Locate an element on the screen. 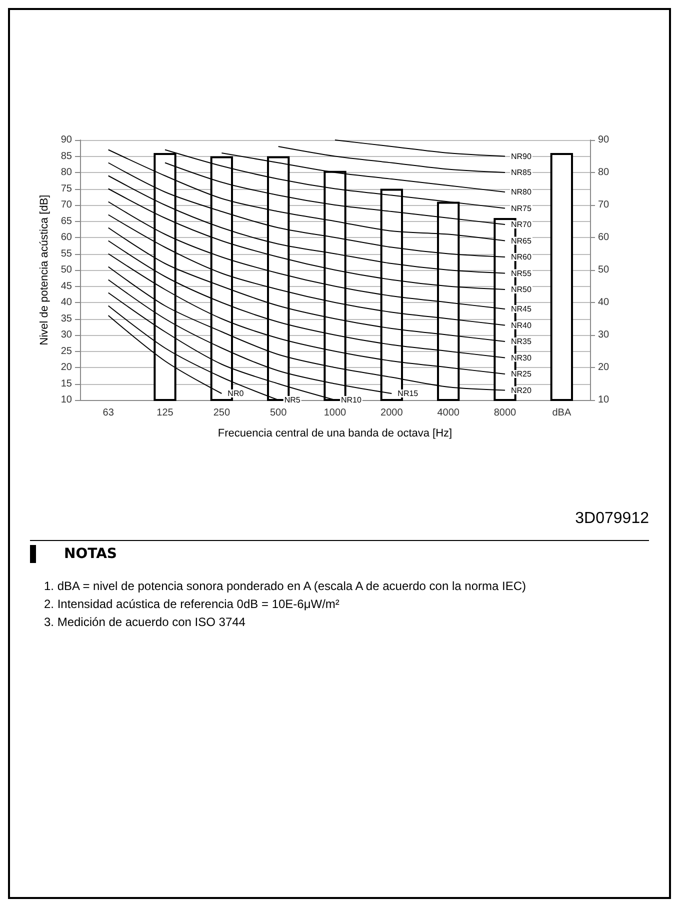 The image size is (681, 909). series-label: NR90 is located at coordinates (521, 156).